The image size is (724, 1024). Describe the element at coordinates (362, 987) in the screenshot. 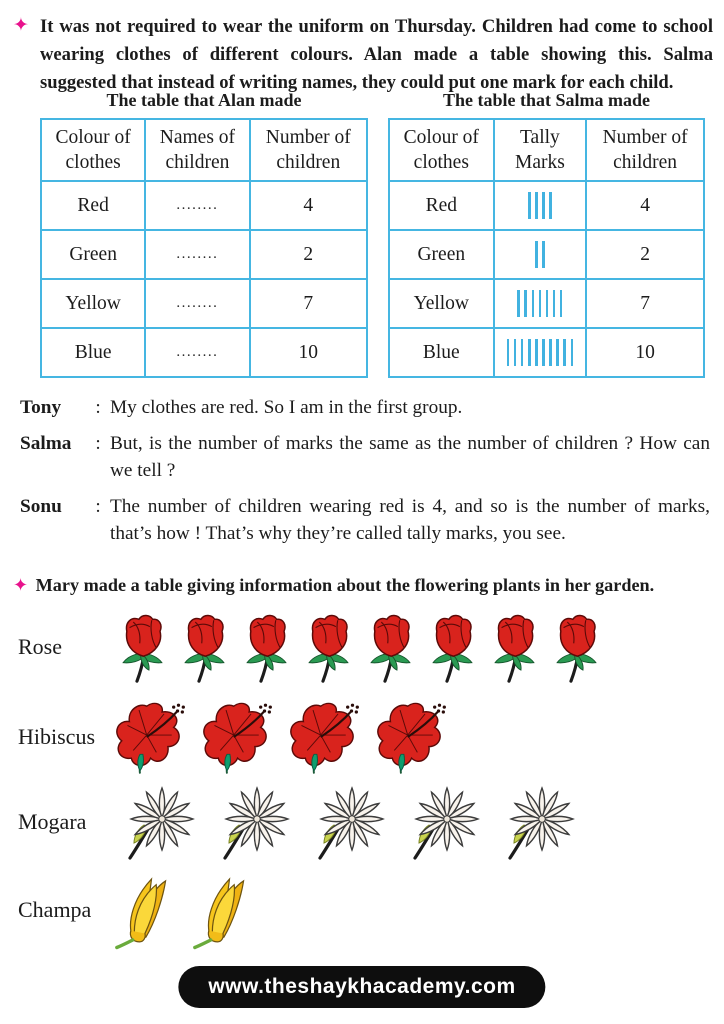

I see `website-badge: www.theshaykhacademy.com` at that location.